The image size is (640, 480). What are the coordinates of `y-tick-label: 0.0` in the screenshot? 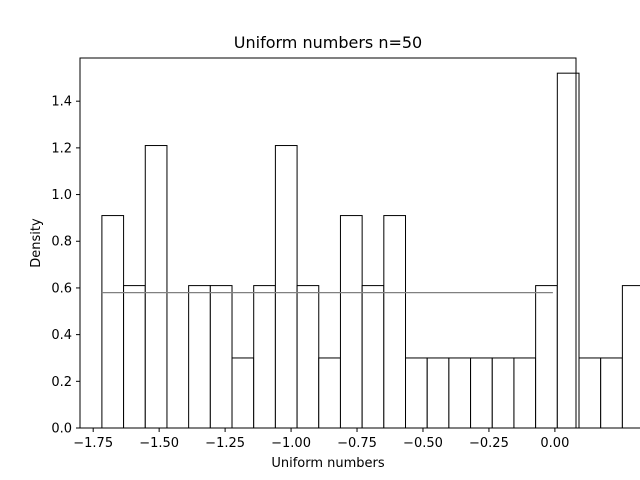 It's located at (61, 429).